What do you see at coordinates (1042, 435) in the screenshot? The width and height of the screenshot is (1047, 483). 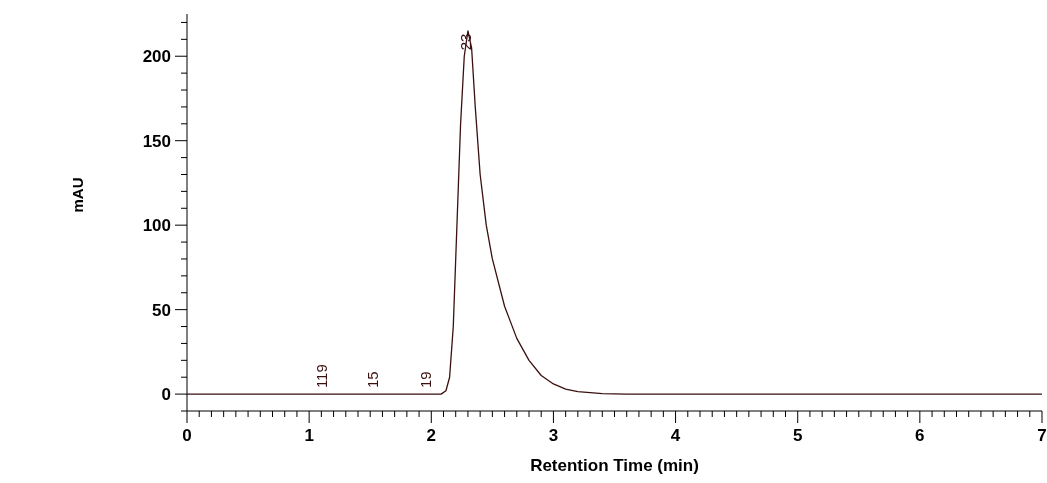 I see `x-tick-label: 7` at bounding box center [1042, 435].